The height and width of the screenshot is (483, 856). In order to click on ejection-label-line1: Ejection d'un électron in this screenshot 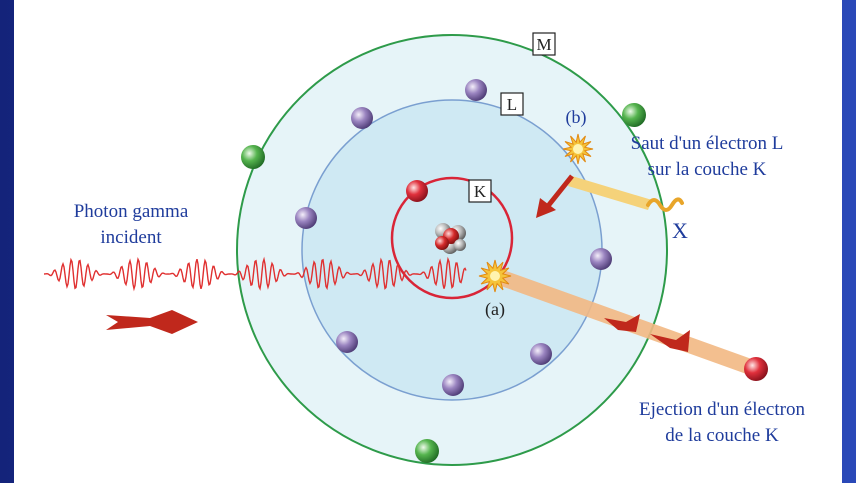, I will do `click(722, 409)`.